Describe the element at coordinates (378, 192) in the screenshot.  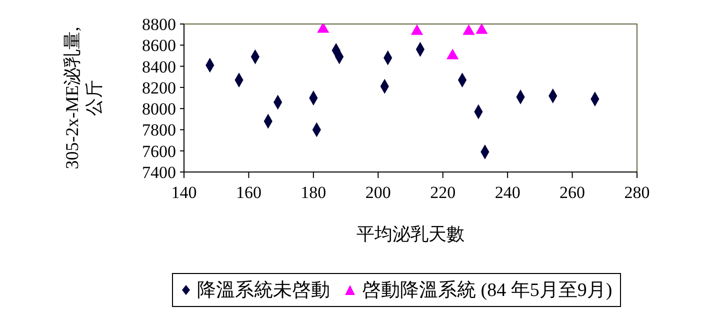
I see `x-tick-label: 200` at that location.